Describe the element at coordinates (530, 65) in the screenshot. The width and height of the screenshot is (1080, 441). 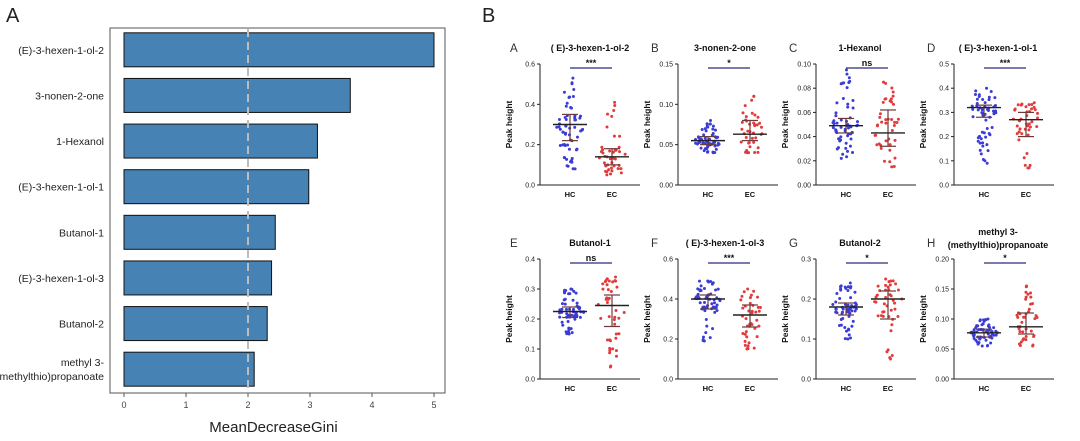
I see `y-tick-label-a-0-6: 0.6` at that location.